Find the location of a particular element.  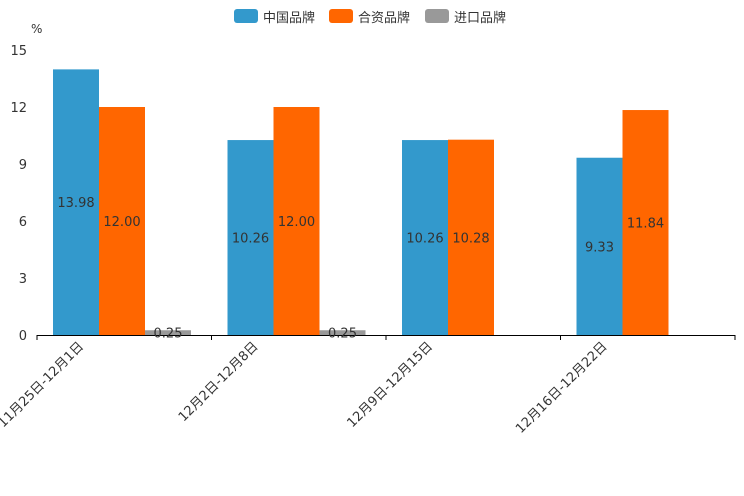

data-label: 11.84 is located at coordinates (645, 224).